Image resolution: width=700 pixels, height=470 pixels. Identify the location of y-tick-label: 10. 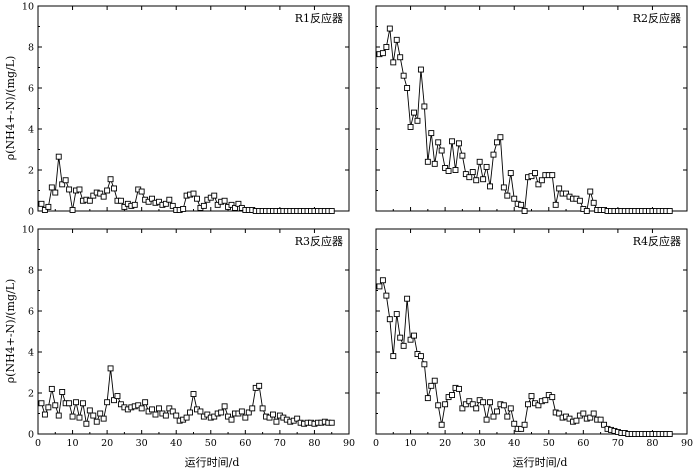
(28, 230).